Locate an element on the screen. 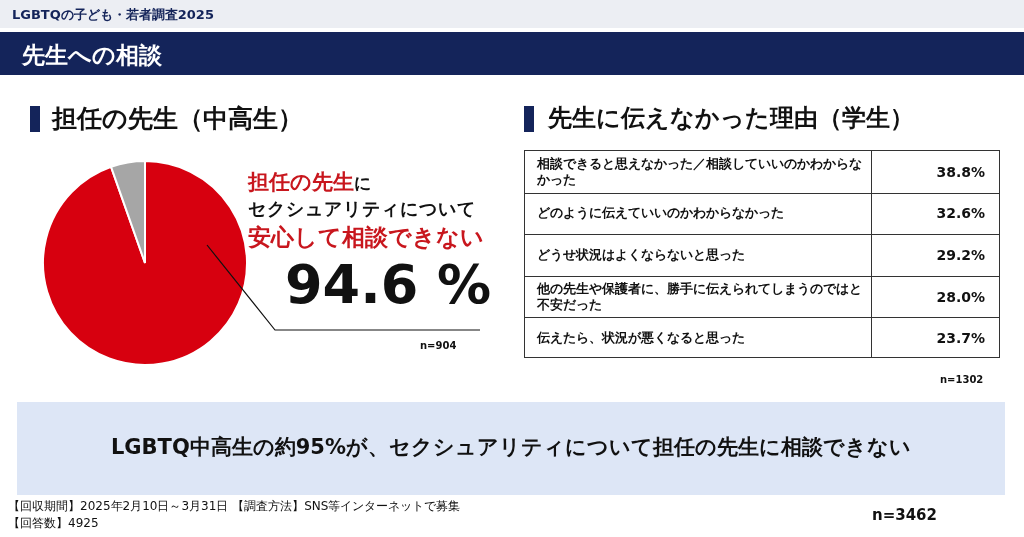  text: 【回収期間】2025年2月10日～3月31日 【調査方法】SNS等インターネットで募集 is located at coordinates (234, 506).